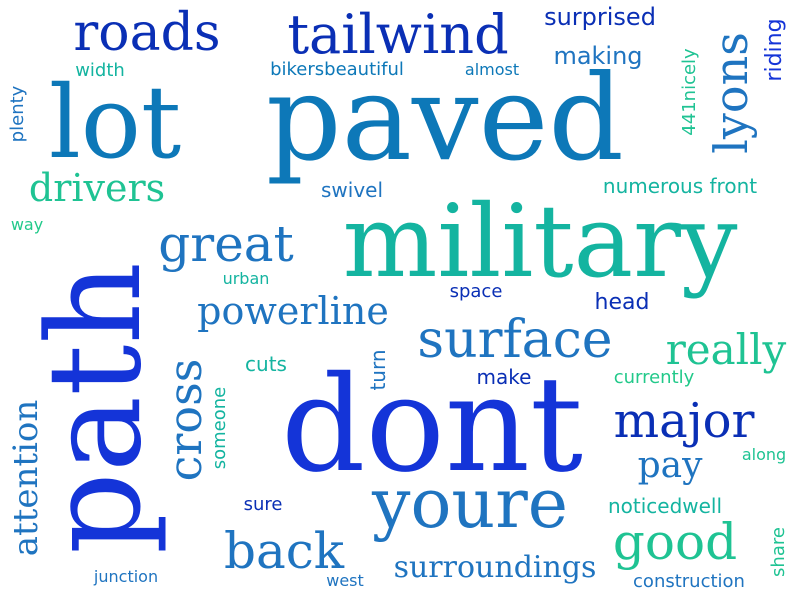  Describe the element at coordinates (470, 504) in the screenshot. I see `word-youre: youre` at that location.